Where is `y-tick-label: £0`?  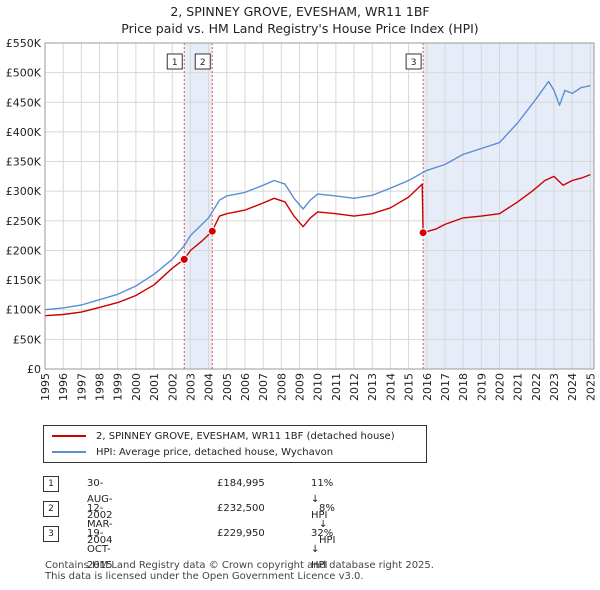
y-tick-label: £0 is located at coordinates (34, 369).